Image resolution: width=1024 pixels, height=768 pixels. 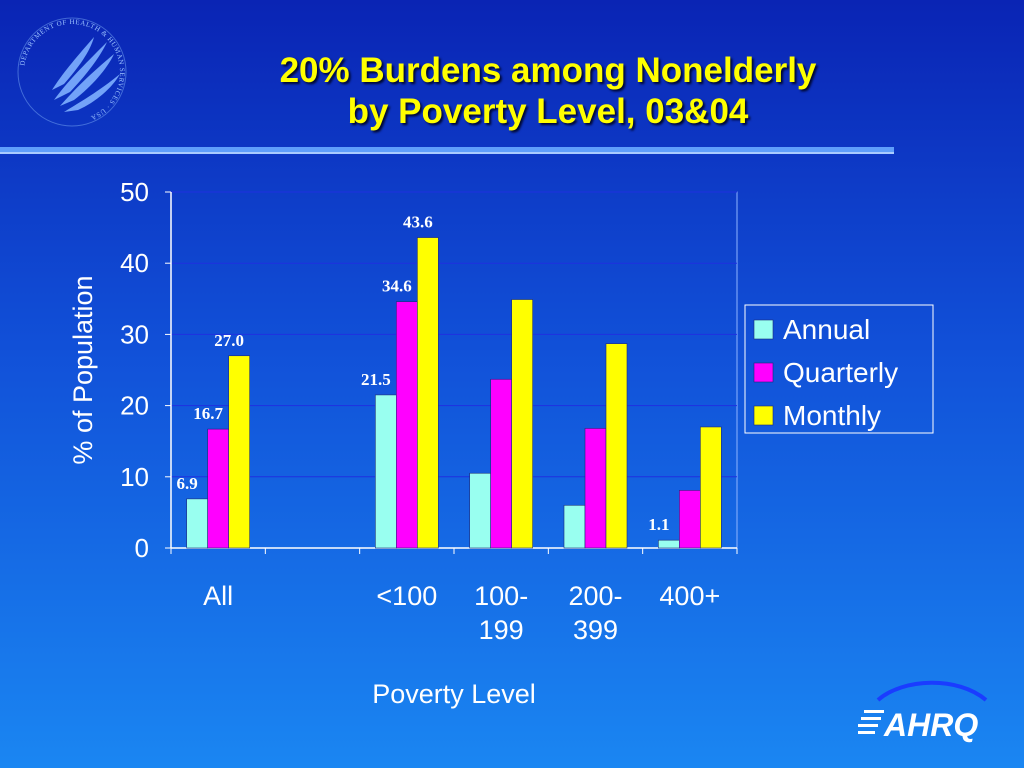 What do you see at coordinates (218, 596) in the screenshot?
I see `x-tick-label: All` at bounding box center [218, 596].